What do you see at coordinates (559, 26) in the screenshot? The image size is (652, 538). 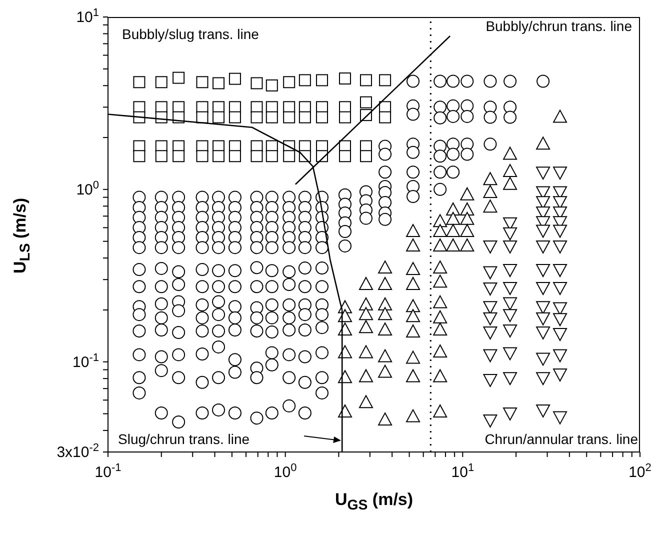 I see `annotation: Bubbly/chrun trans. line` at bounding box center [559, 26].